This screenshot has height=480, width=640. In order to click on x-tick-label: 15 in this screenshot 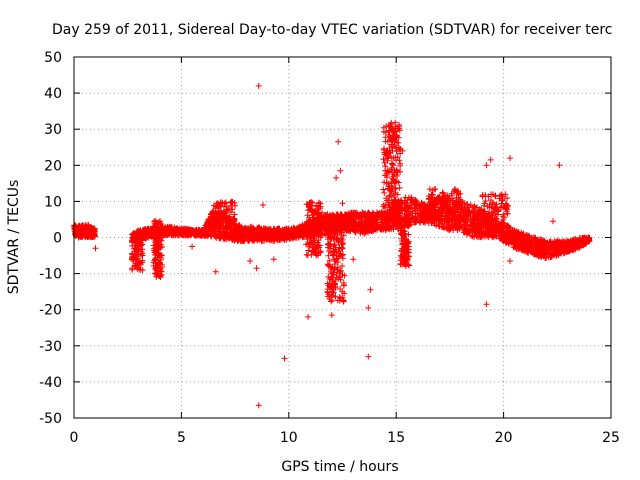, I will do `click(396, 438)`.